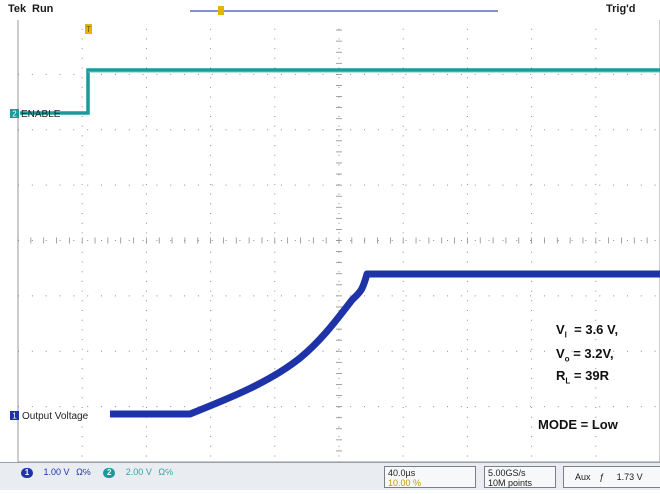  Describe the element at coordinates (621, 9) in the screenshot. I see `trigger-status-label: Trig'd` at that location.